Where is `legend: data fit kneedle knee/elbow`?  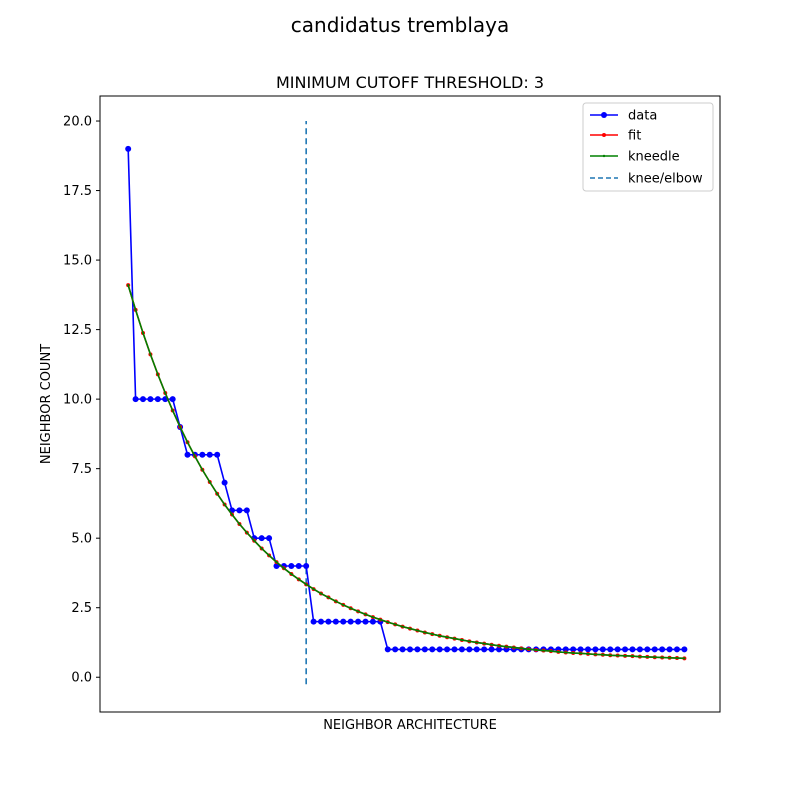
legend: data fit kneedle knee/elbow is located at coordinates (648, 147).